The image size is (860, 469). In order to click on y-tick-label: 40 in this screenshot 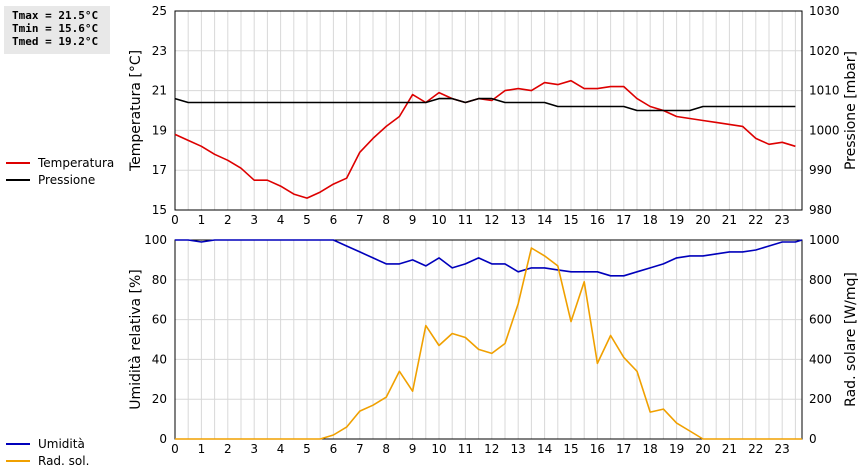, I will do `click(159, 359)`.